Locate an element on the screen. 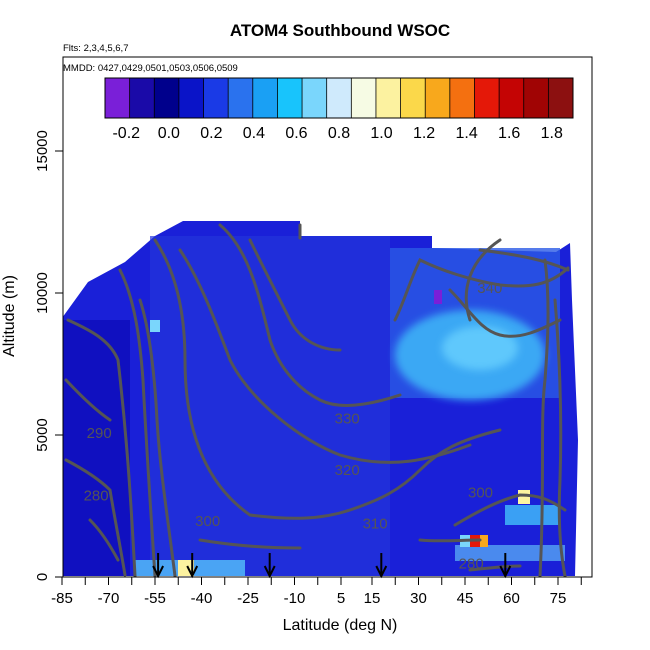 The width and height of the screenshot is (650, 650). colorbar-tick-label: 0.6 is located at coordinates (296, 133).